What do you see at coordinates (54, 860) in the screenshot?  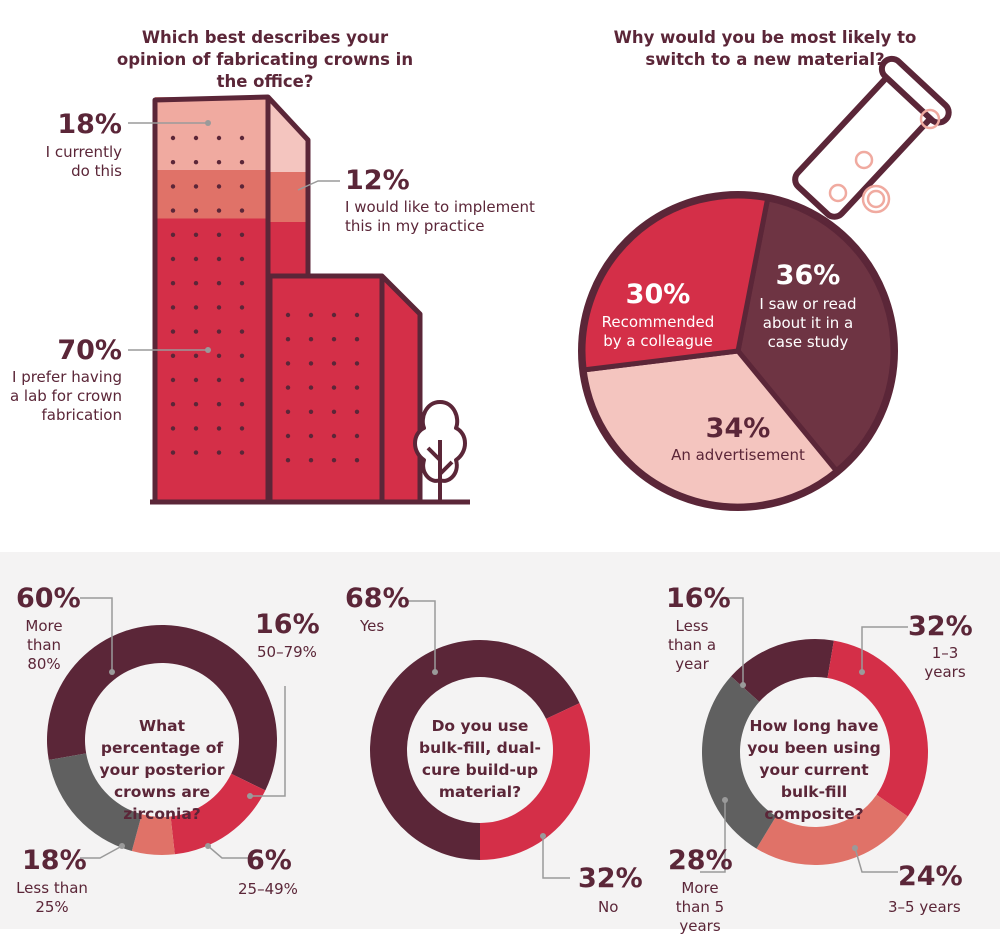 I see `pct-18: 18%` at bounding box center [54, 860].